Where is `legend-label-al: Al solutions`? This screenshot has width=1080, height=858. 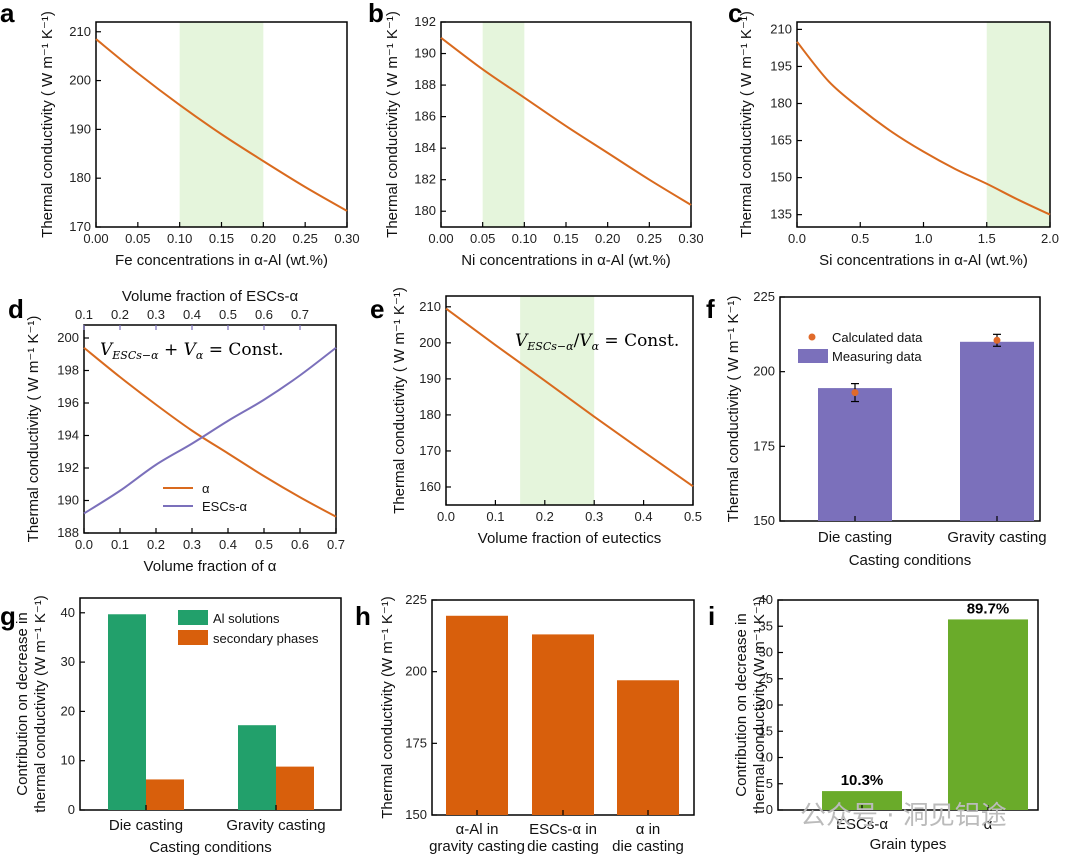
legend-label-al: Al solutions is located at coordinates (246, 618).